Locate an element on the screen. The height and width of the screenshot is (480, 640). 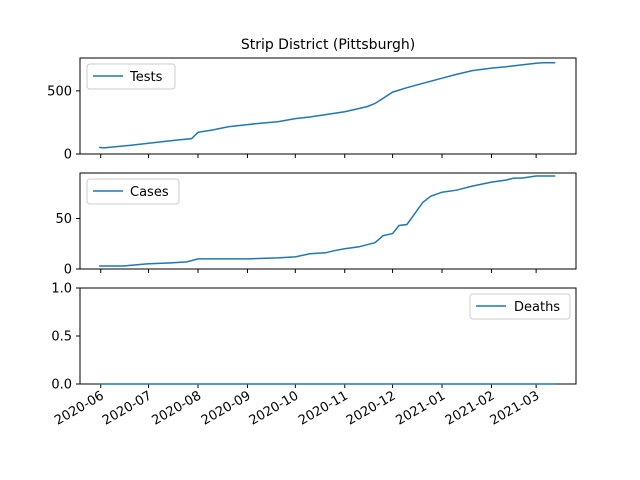
cases-legend: Cases is located at coordinates (133, 191).